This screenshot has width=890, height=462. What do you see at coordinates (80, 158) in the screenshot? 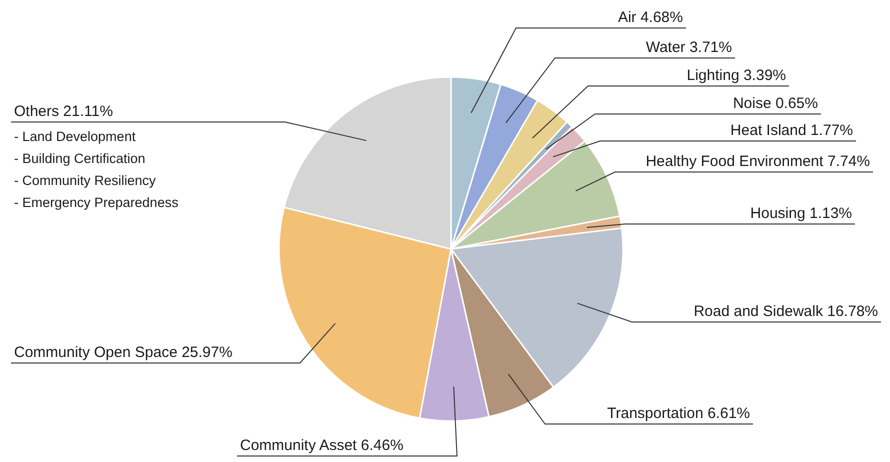
I see `text: - Building Certification` at bounding box center [80, 158].